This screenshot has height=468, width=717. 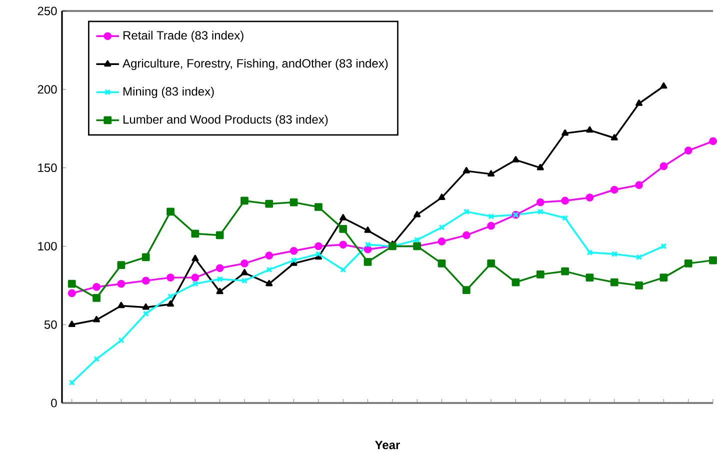 I want to click on legend-label: Retail Trade (83 index), so click(x=184, y=36).